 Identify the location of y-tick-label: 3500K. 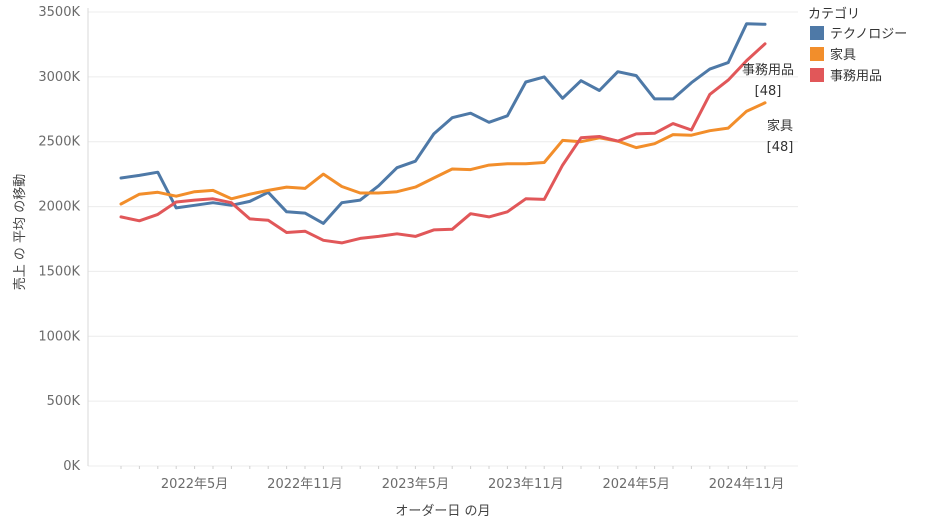
(59, 12).